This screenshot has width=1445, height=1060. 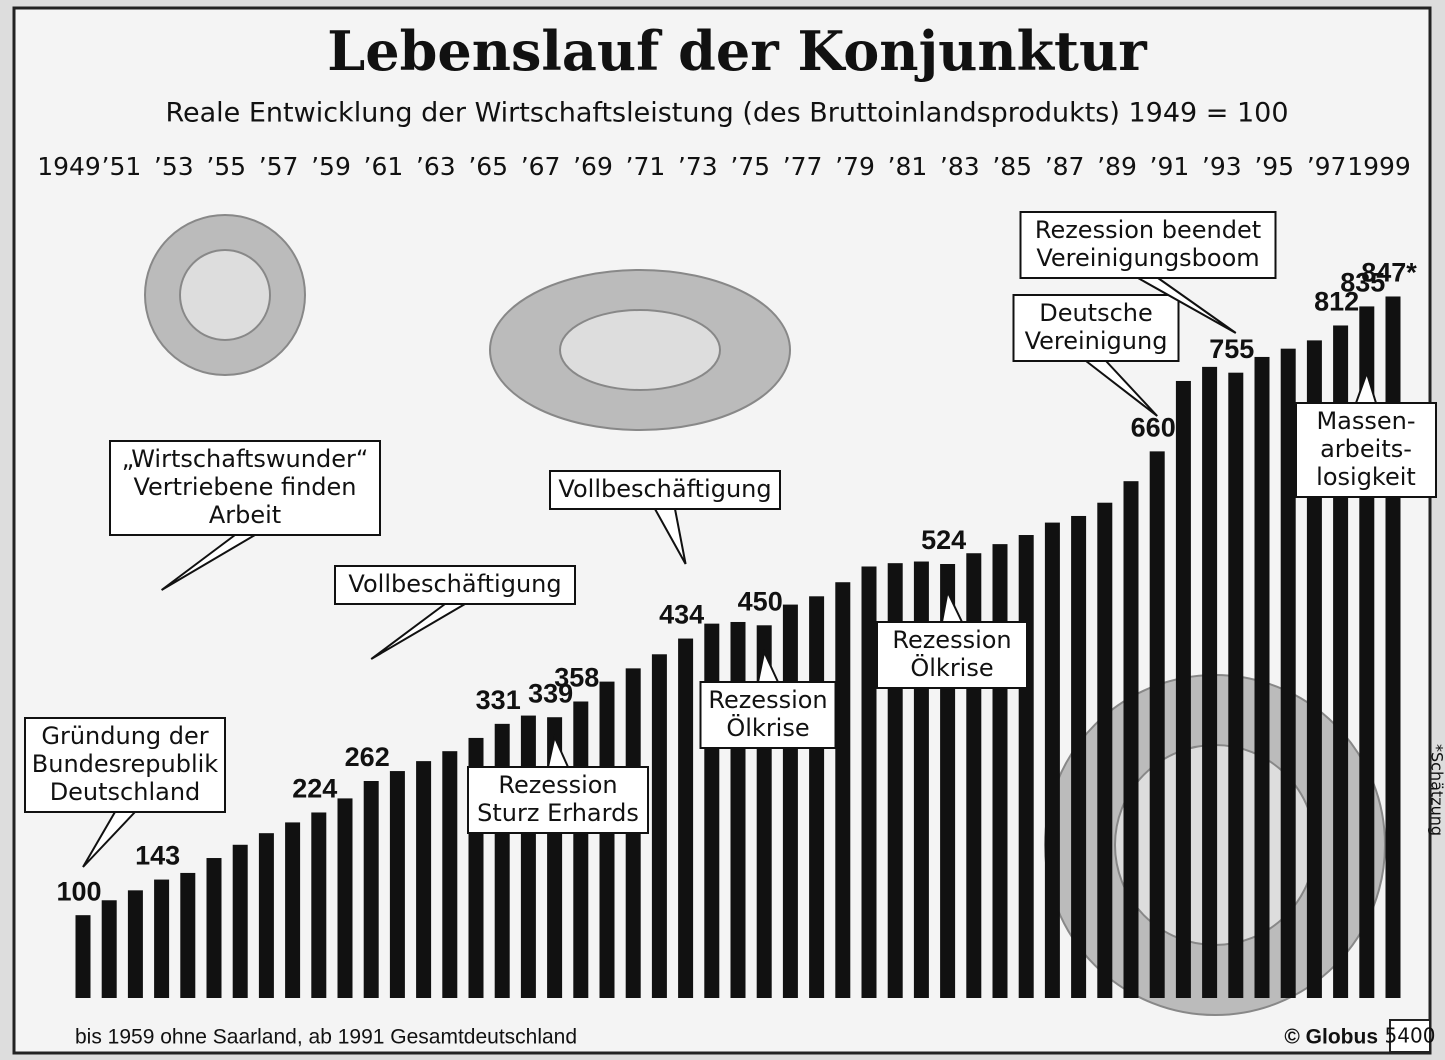 I want to click on value-label: 143, so click(x=157, y=856).